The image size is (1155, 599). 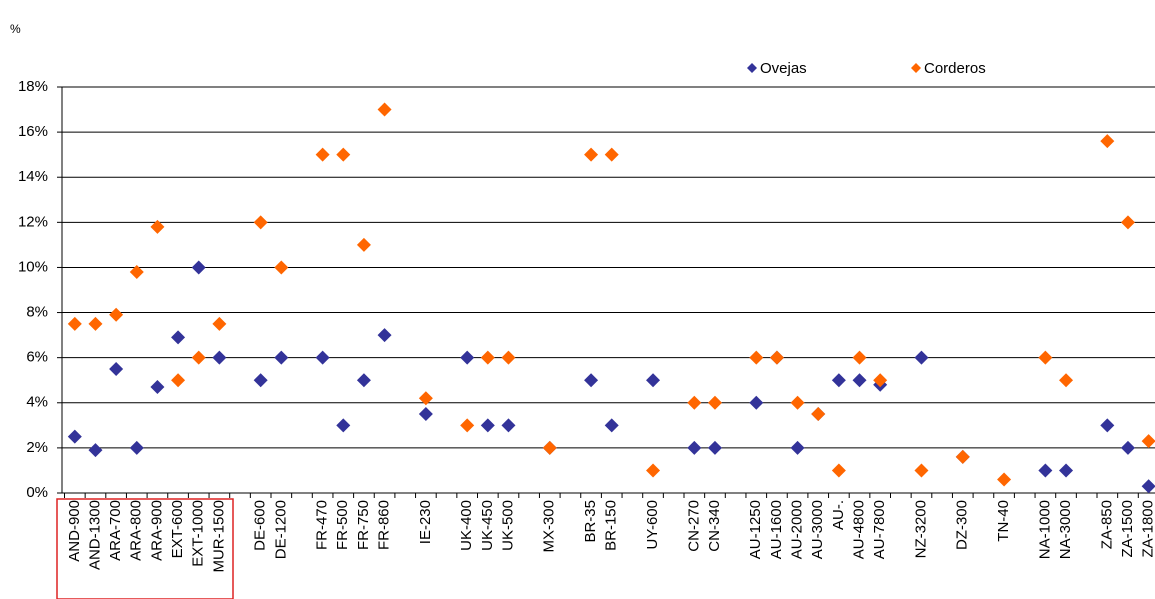 What do you see at coordinates (218, 536) in the screenshot?
I see `x-tick-label: MUR-1500` at bounding box center [218, 536].